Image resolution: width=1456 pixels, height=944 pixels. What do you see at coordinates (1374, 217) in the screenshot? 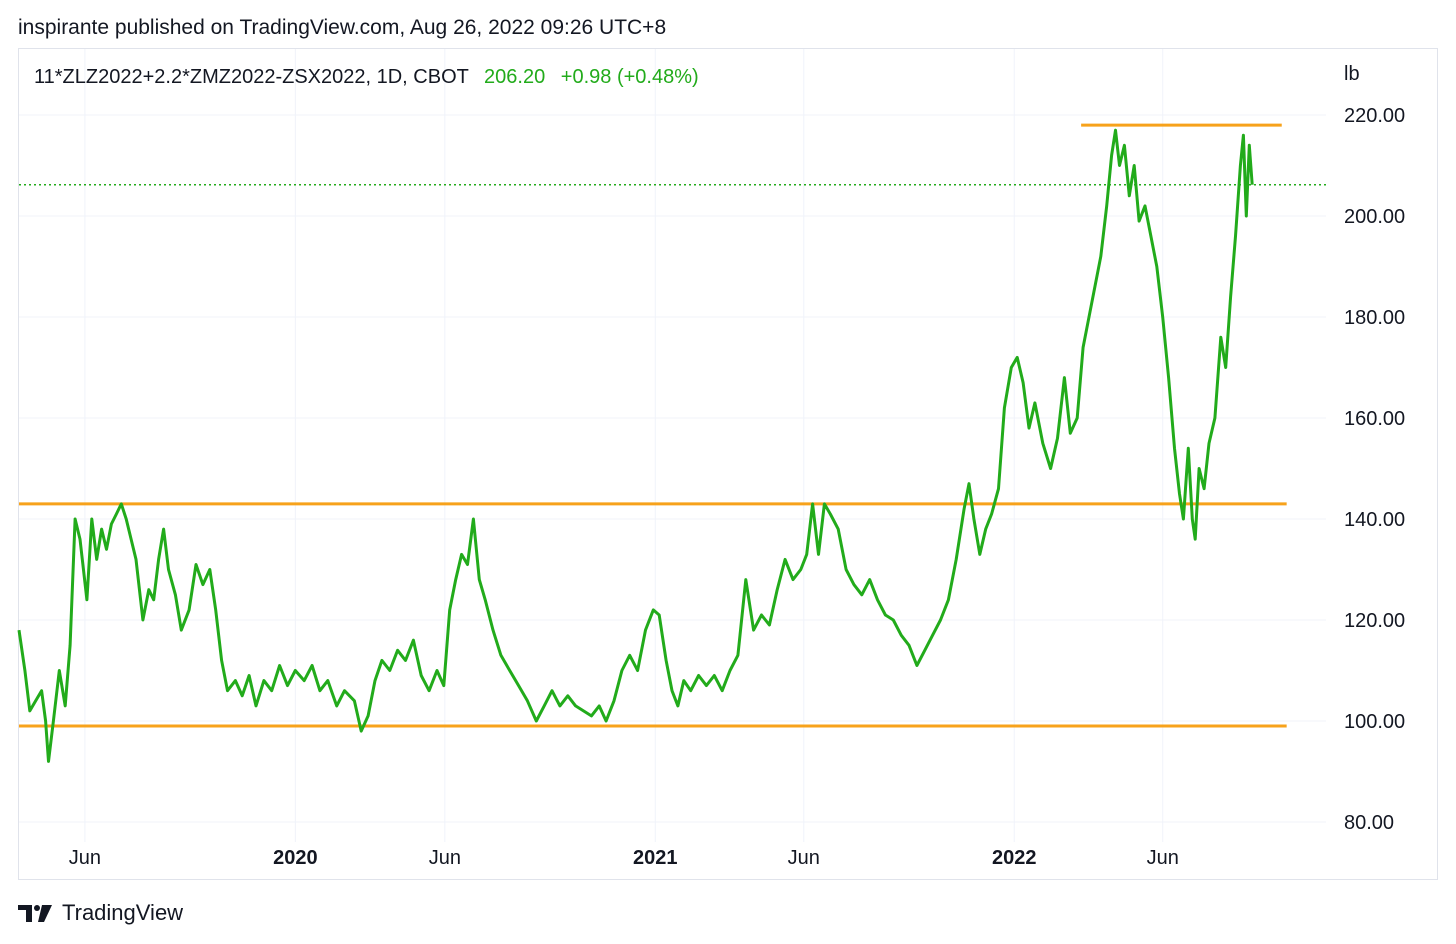
I see `y-tick-label: 200.00` at bounding box center [1374, 217].